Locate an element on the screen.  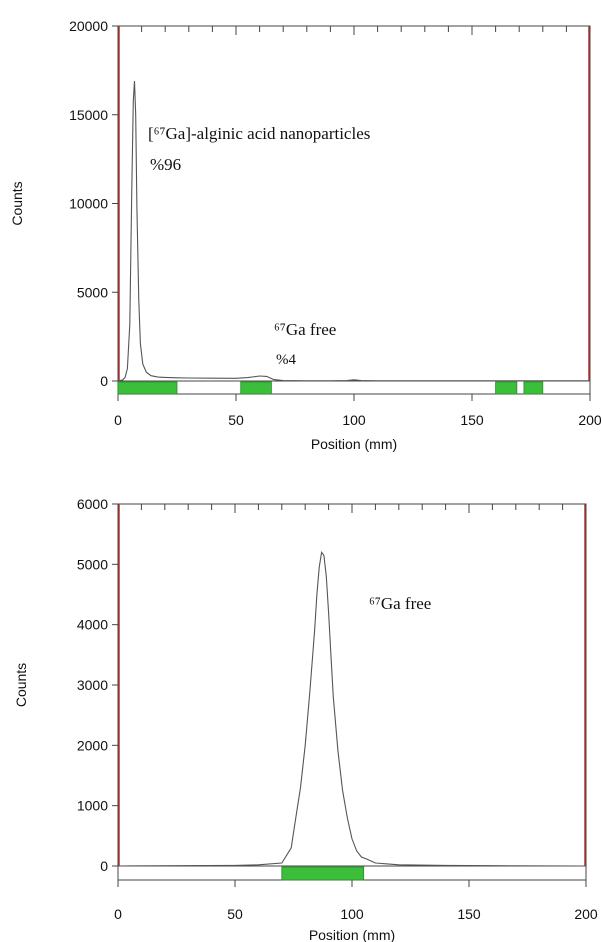
y-tick-label: 6000 is located at coordinates (92, 504).